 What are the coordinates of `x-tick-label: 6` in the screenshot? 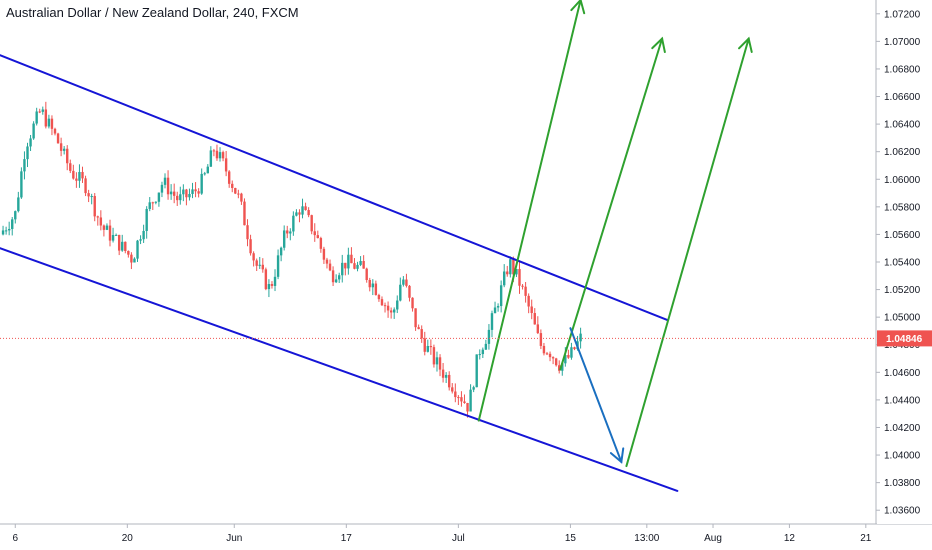 It's located at (15, 538).